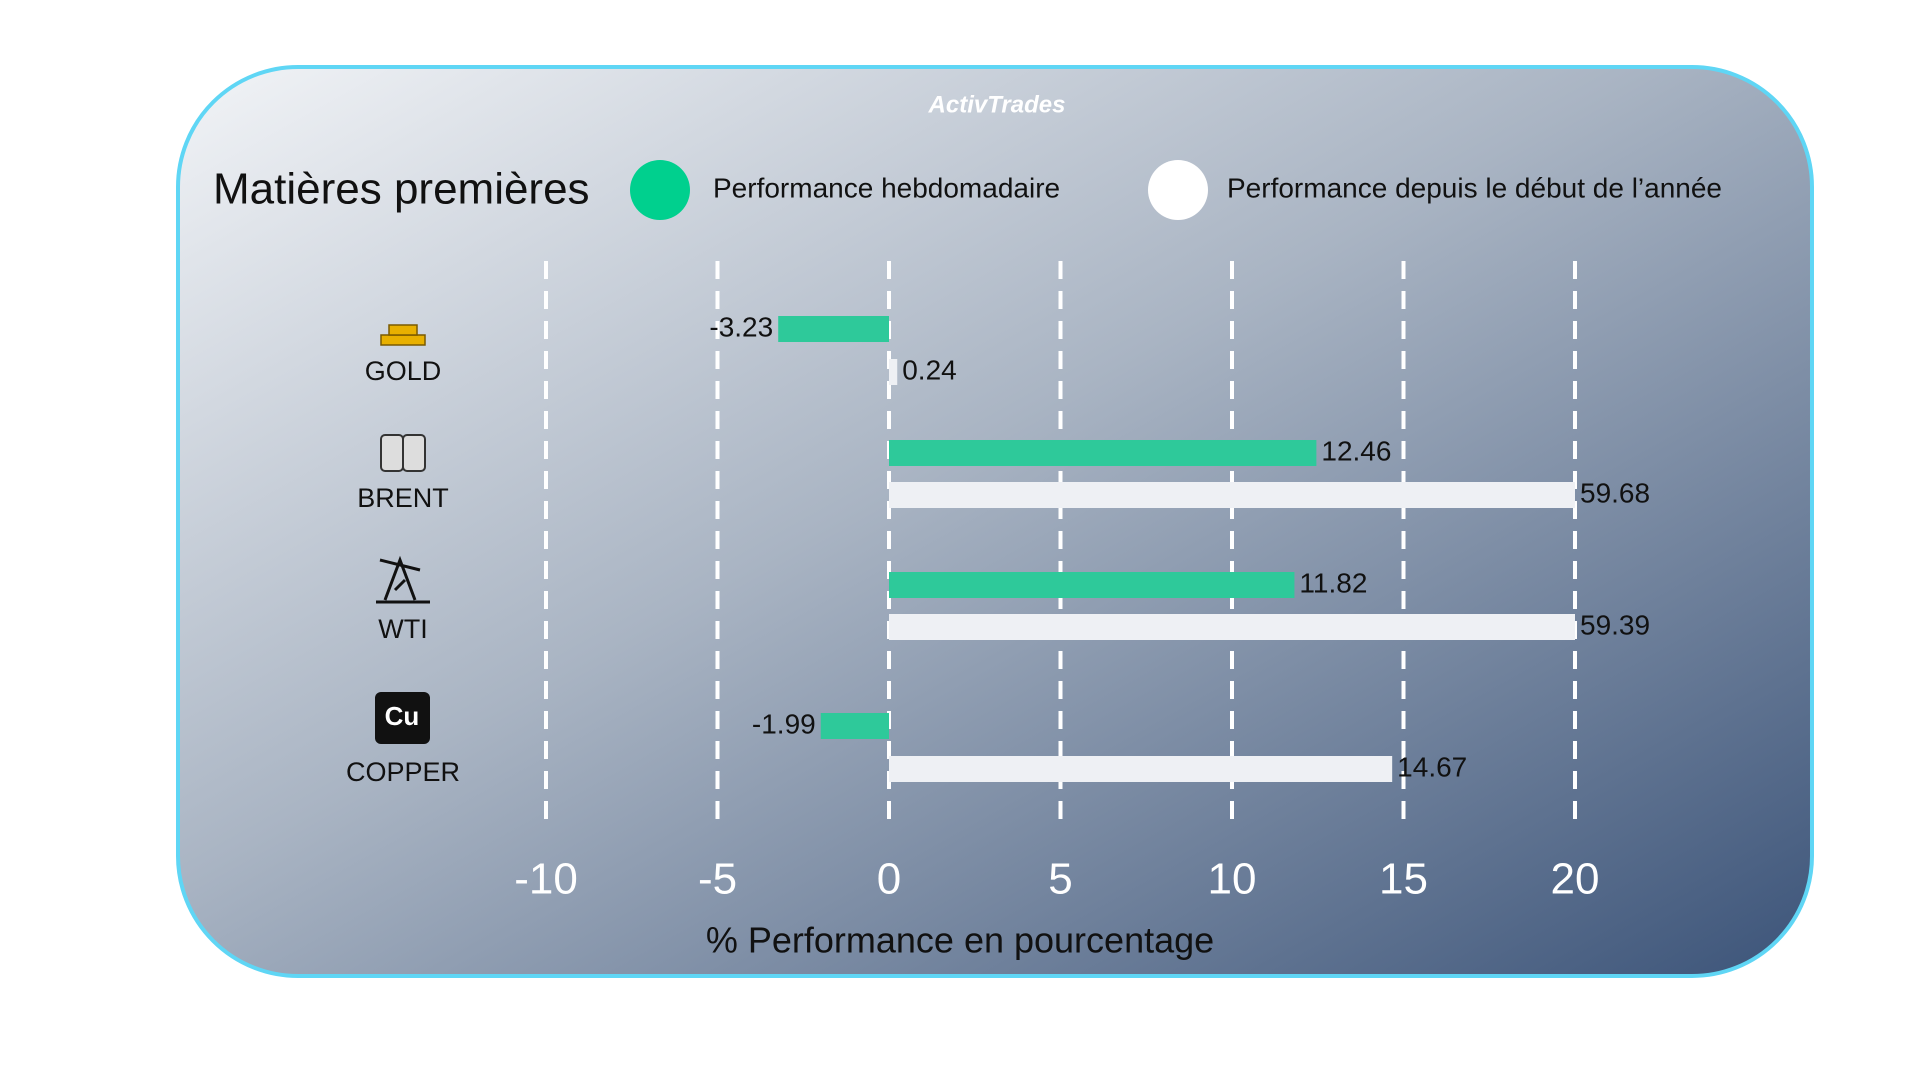 This screenshot has width=1920, height=1080. I want to click on x-tick-label: -10, so click(546, 879).